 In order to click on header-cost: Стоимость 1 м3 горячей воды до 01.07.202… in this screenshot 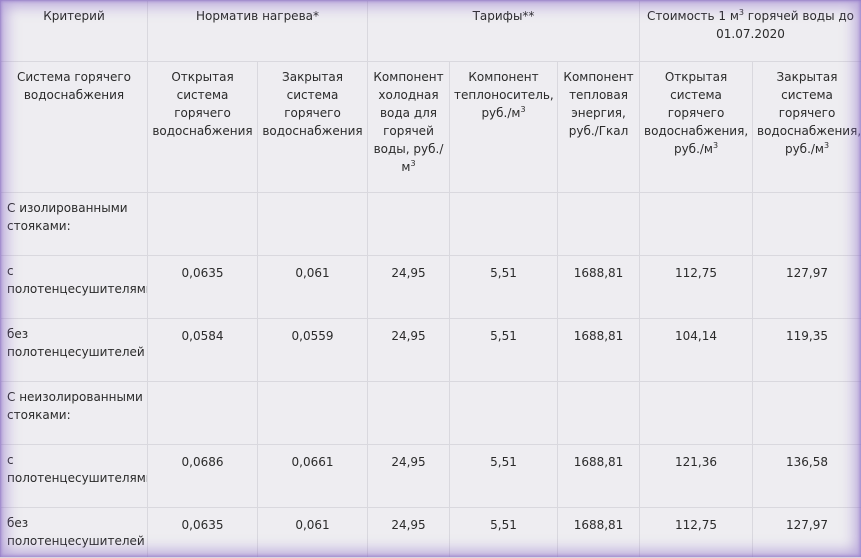, I will do `click(750, 31)`.